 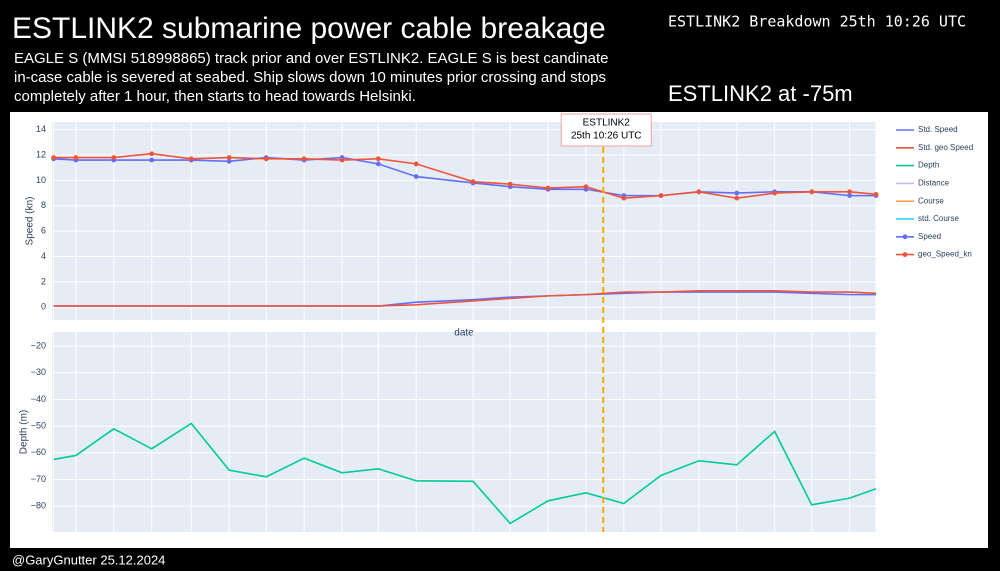 What do you see at coordinates (938, 129) in the screenshot?
I see `legend-label: Std. Speed` at bounding box center [938, 129].